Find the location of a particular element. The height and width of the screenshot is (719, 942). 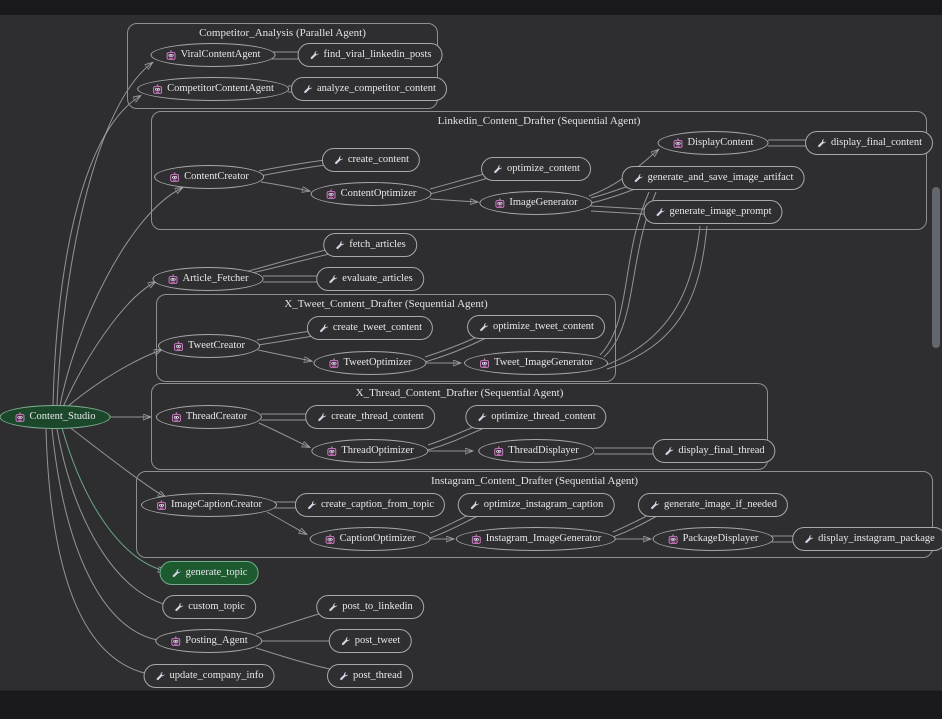

vertical-scrollbar-thumb is located at coordinates (936, 267).